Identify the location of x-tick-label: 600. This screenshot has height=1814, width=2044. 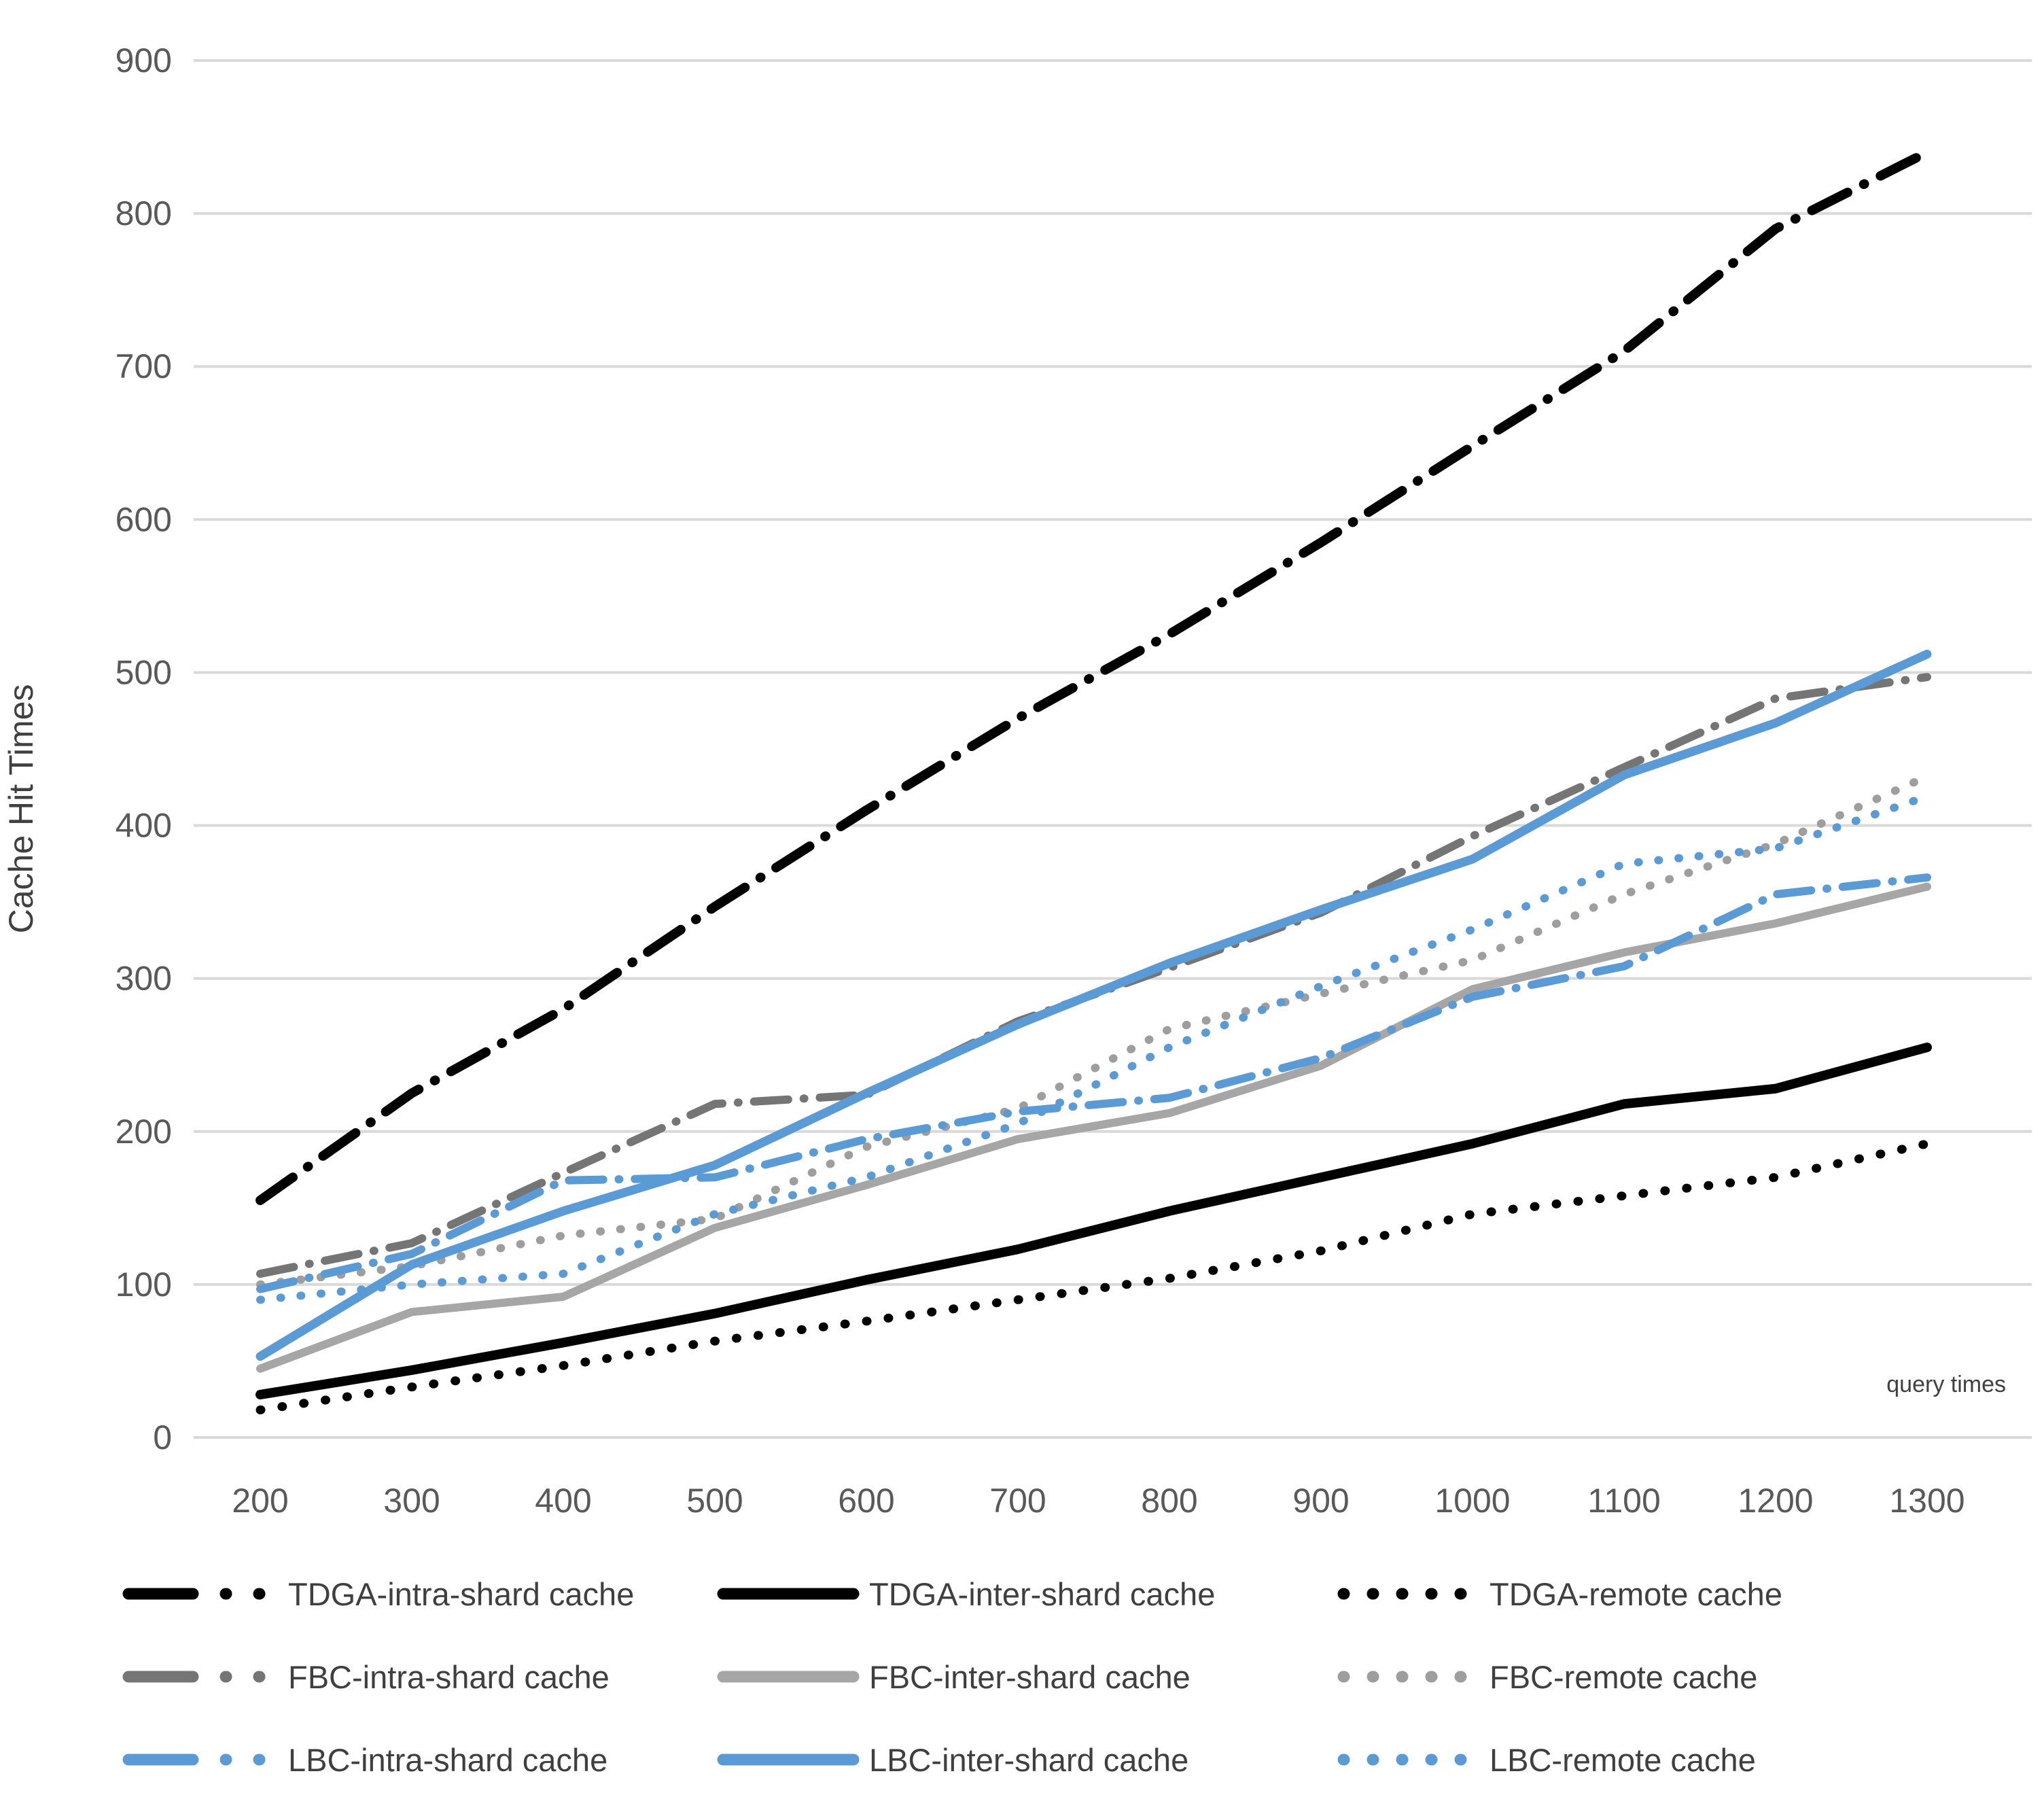
(866, 1501).